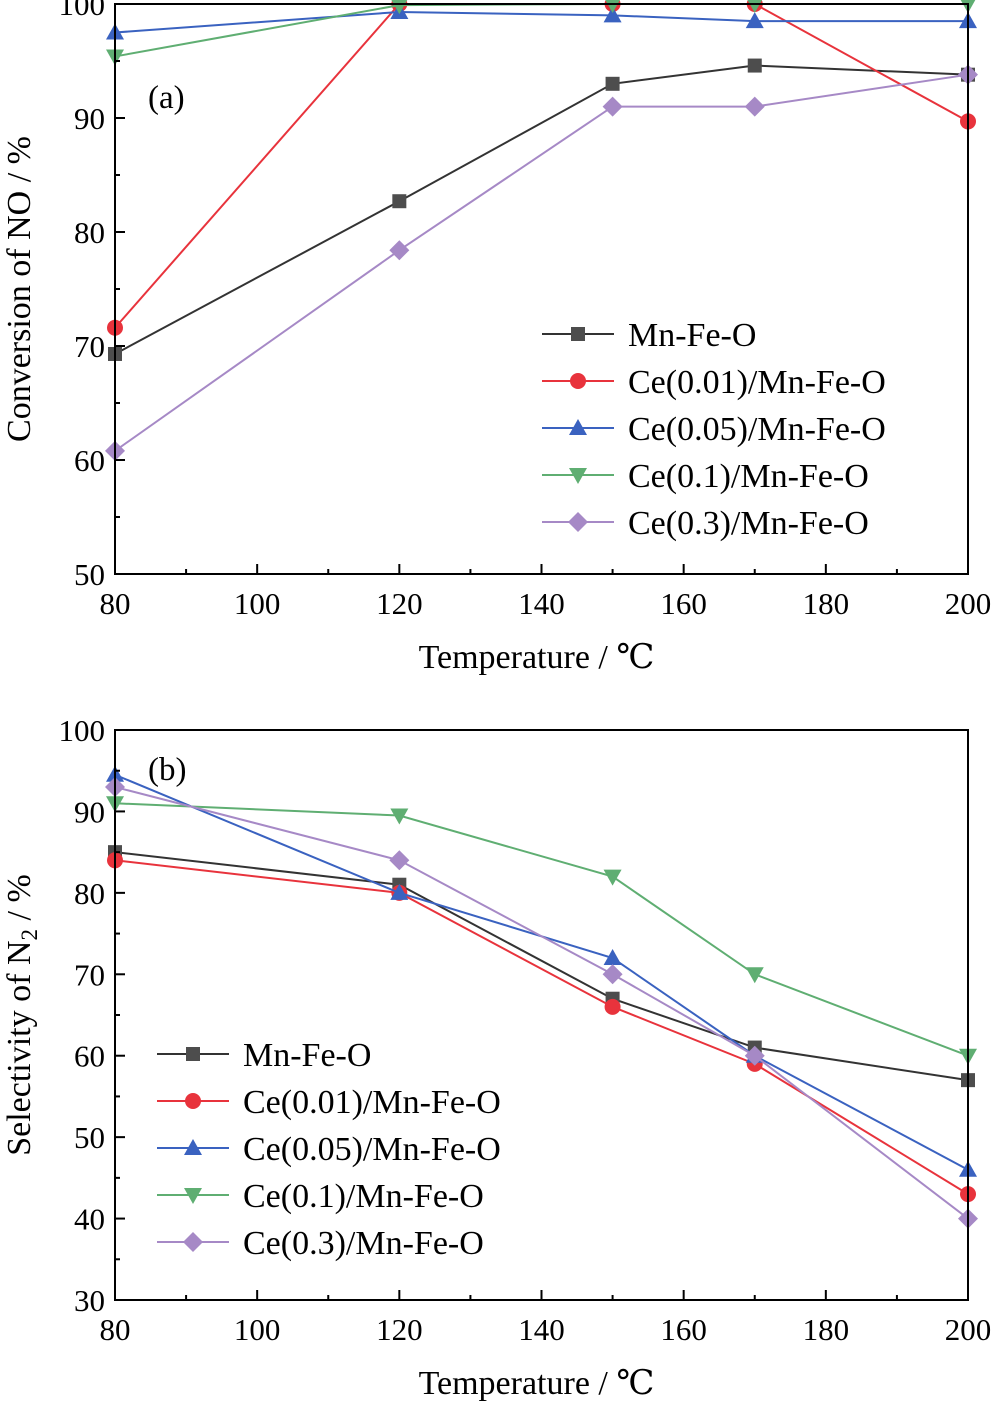 This screenshot has width=1000, height=1404. What do you see at coordinates (19, 1047) in the screenshot?
I see `y-axis-title-text: Selectivity of N` at bounding box center [19, 1047].